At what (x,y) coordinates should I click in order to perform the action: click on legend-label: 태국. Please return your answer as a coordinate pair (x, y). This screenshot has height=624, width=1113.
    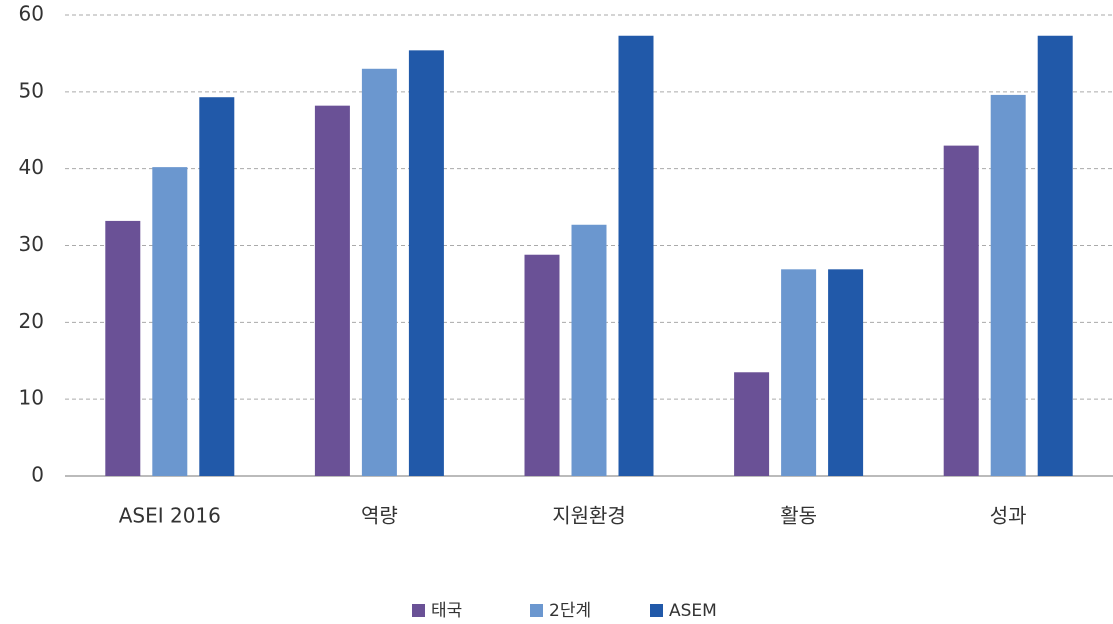
    Looking at the image, I should click on (446, 611).